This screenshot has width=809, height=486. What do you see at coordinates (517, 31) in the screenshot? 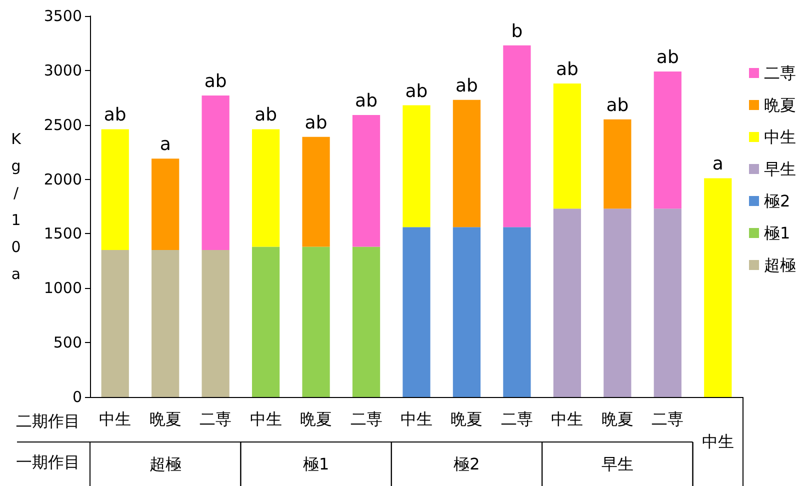
I see `data-label: b` at bounding box center [517, 31].